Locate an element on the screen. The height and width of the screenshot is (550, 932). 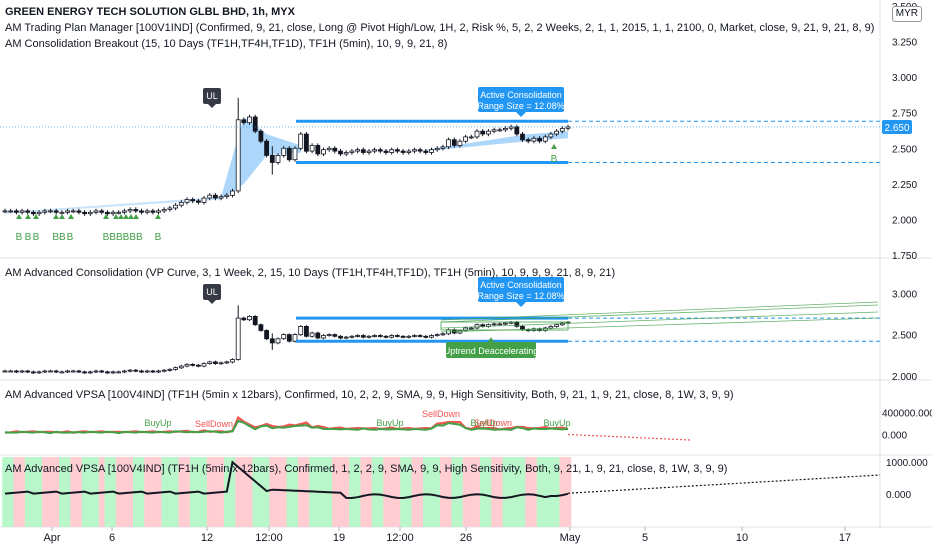
pane2-consolidation-callout-text: Active Consolidation is located at coordinates (521, 285).